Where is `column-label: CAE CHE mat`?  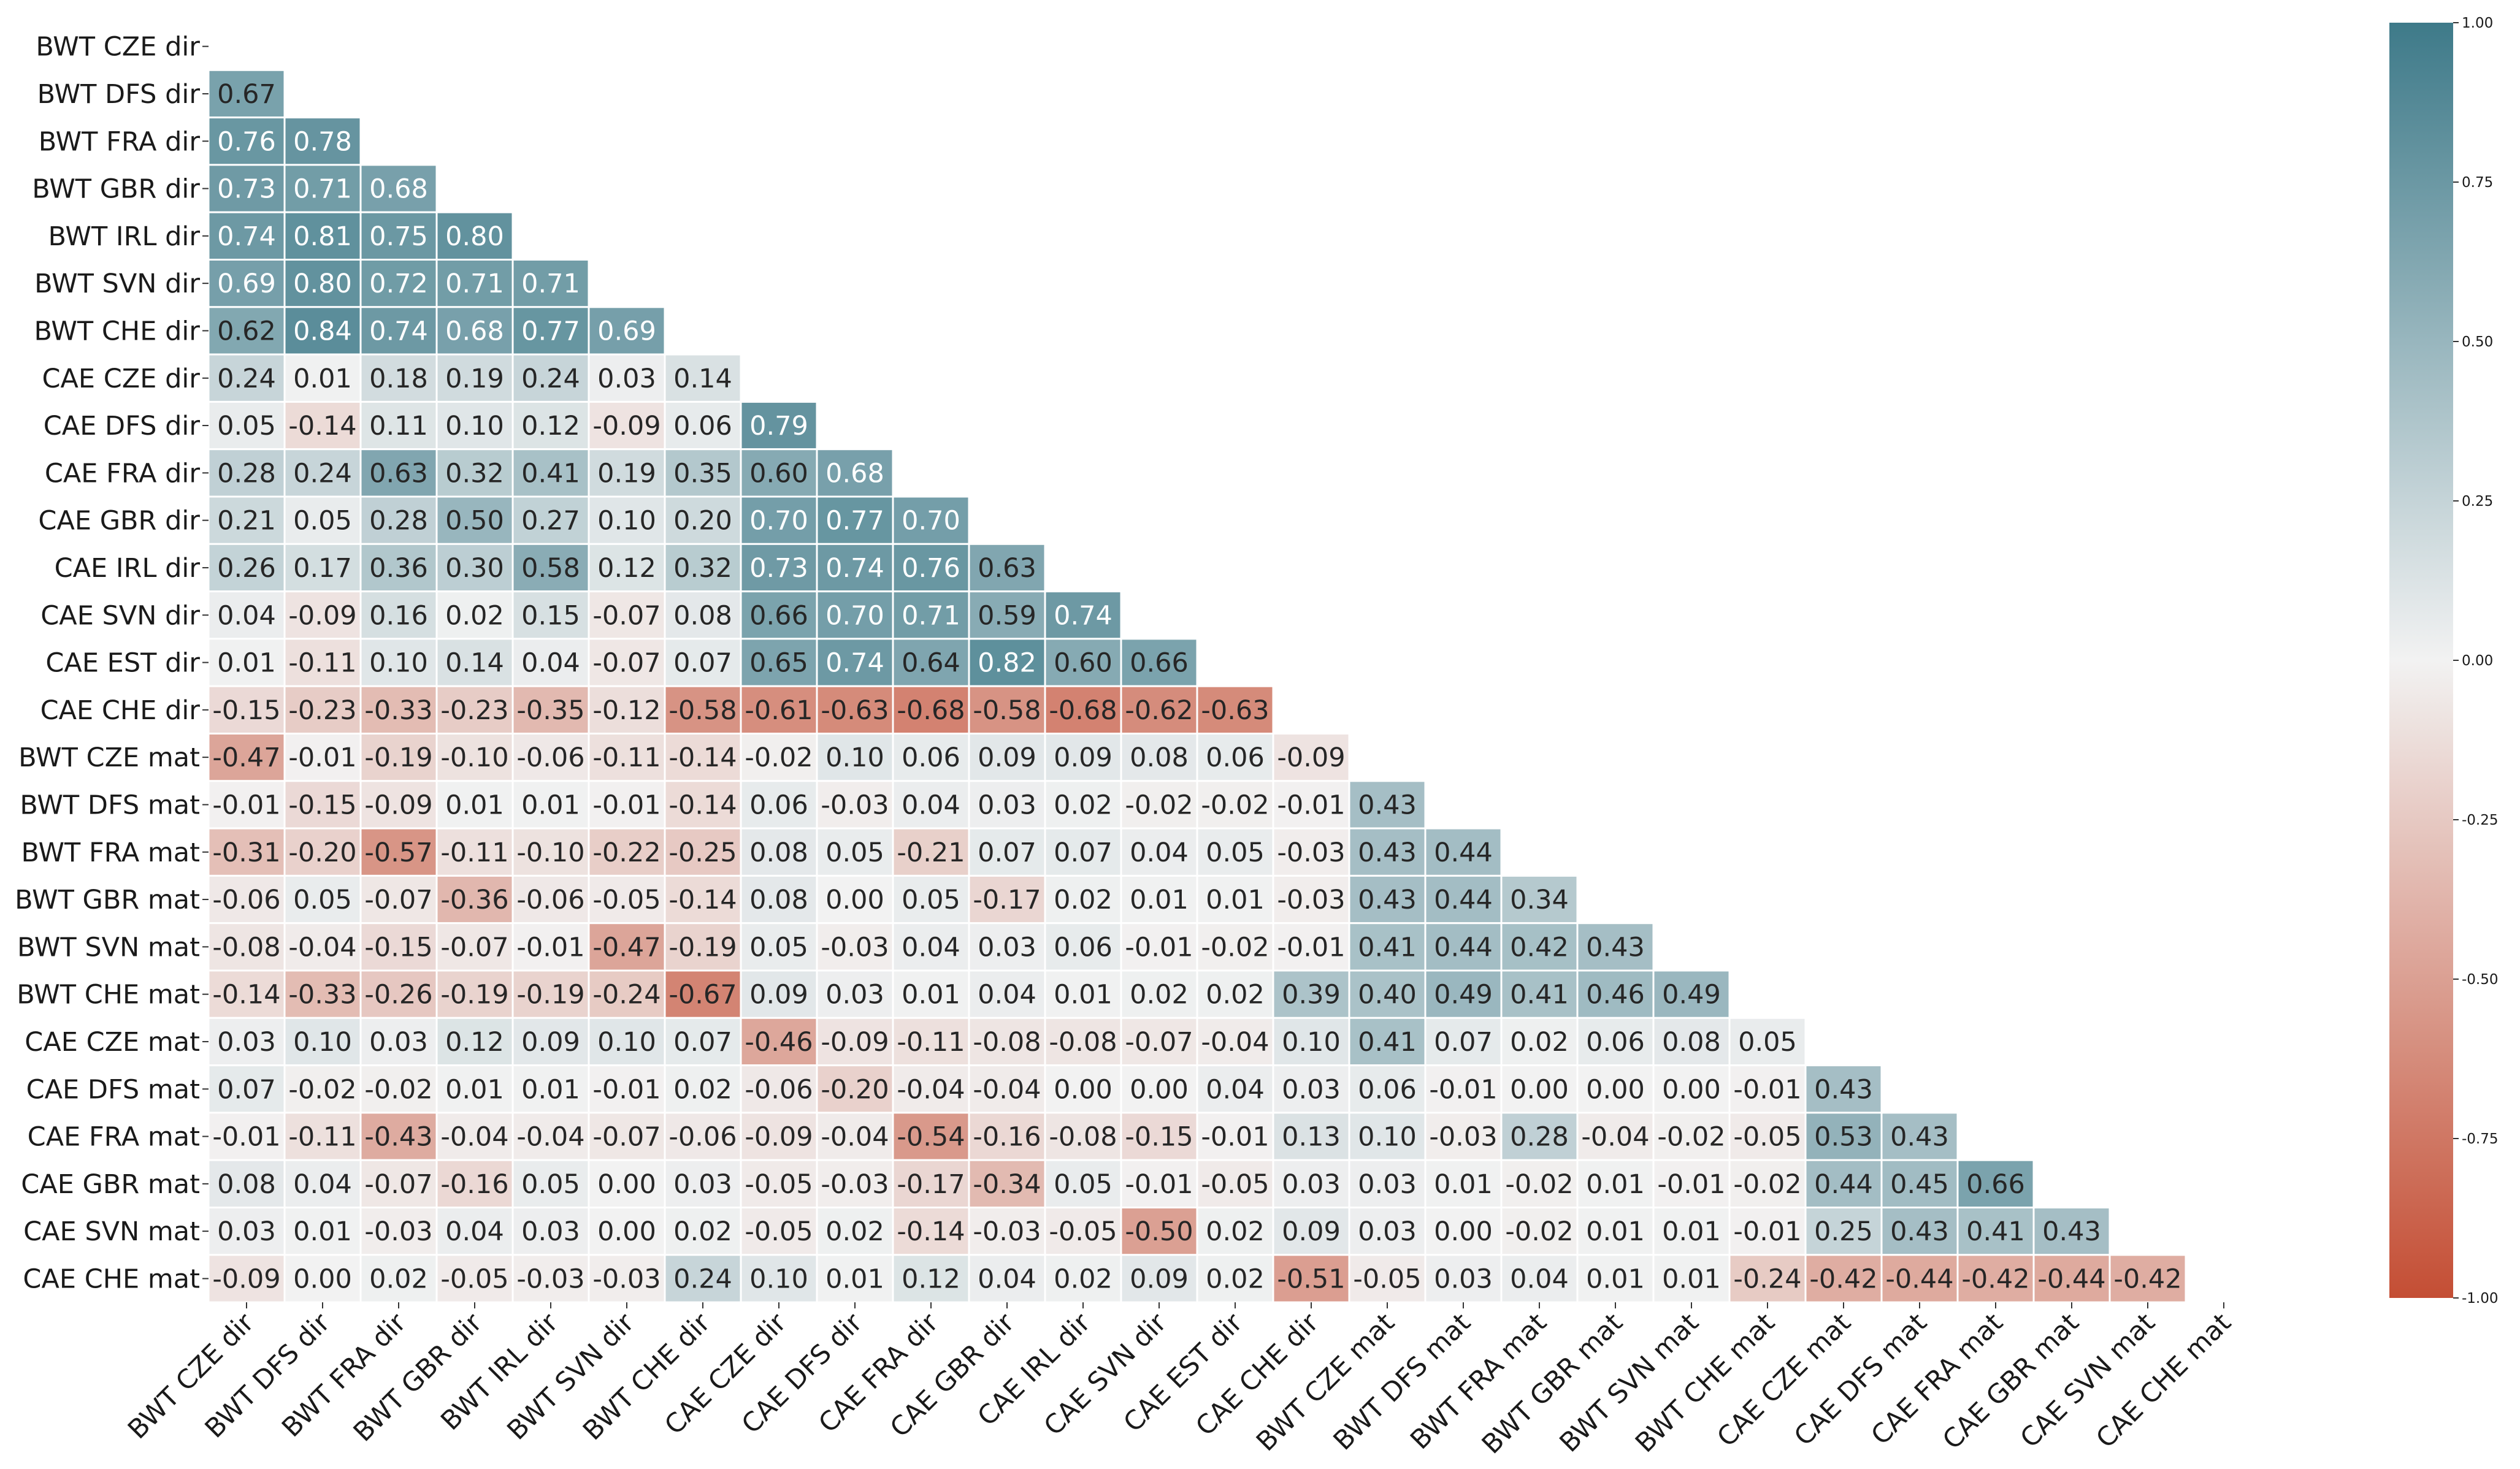 column-label: CAE CHE mat is located at coordinates (2163, 1381).